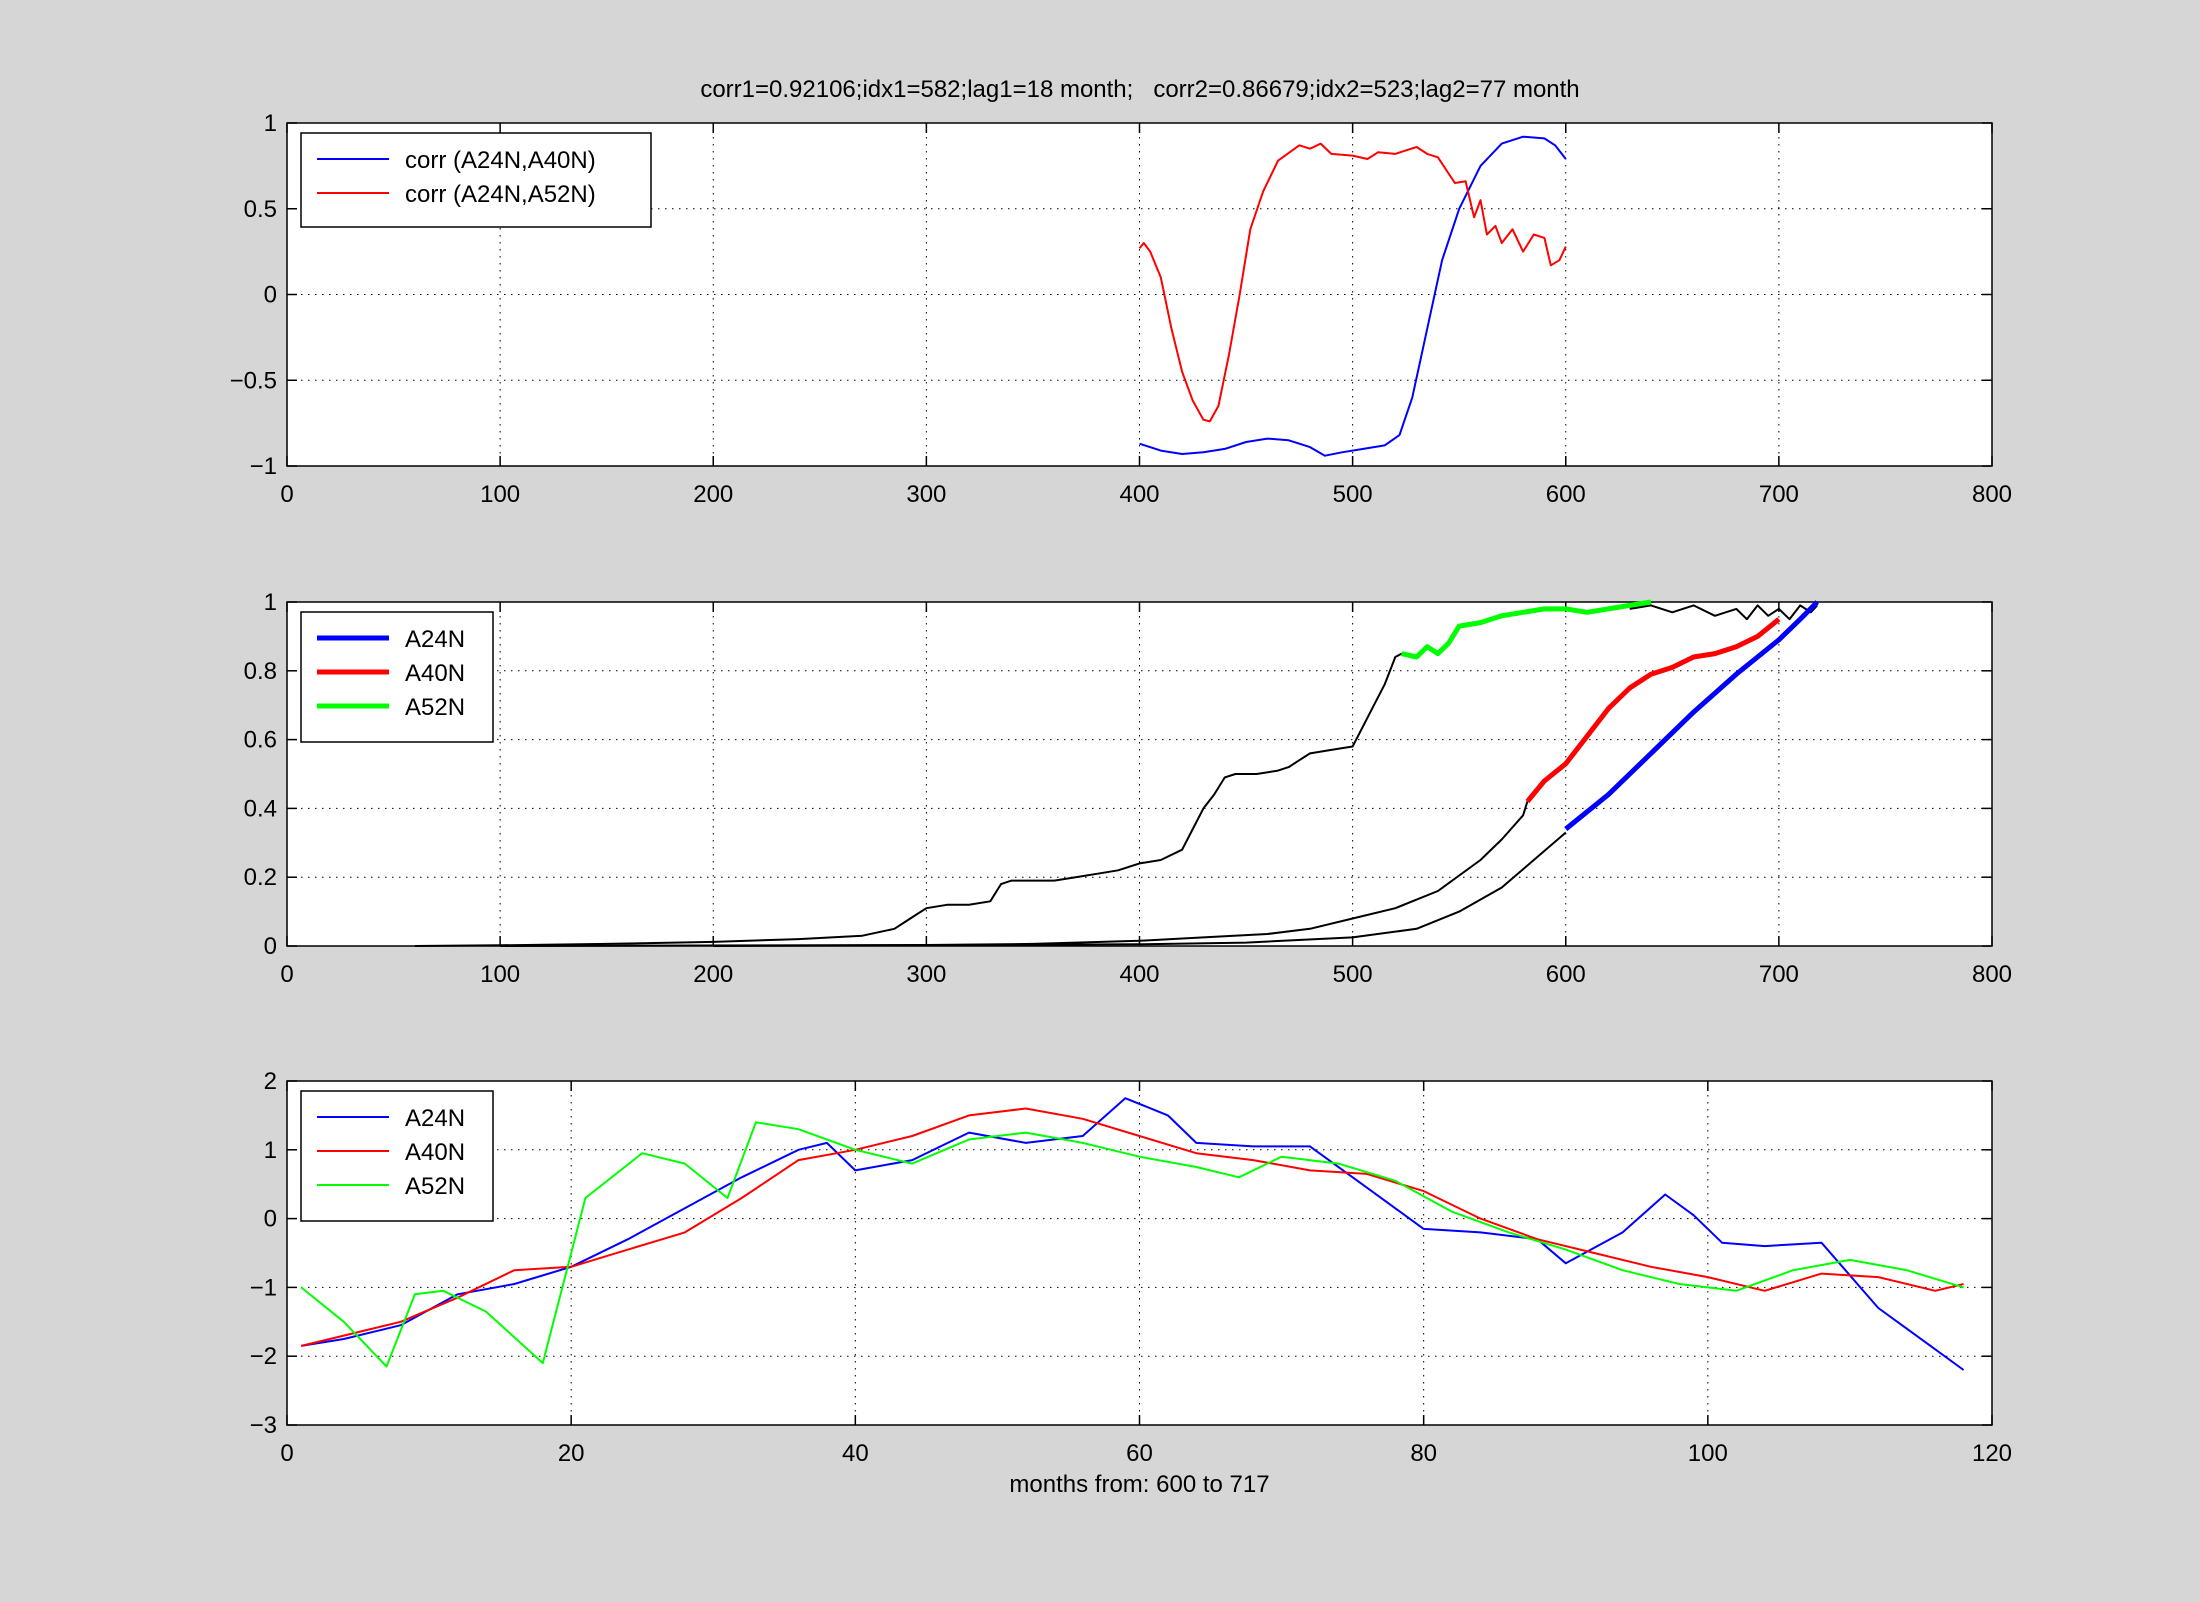  Describe the element at coordinates (260, 877) in the screenshot. I see `y-tick-label: 0.2` at that location.